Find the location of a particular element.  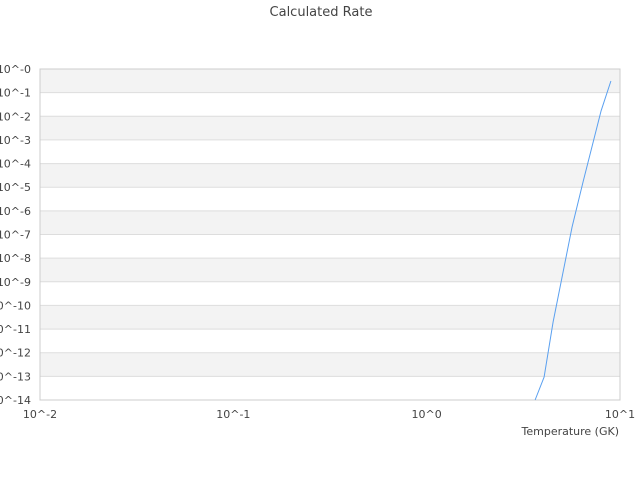

y-tick-label: 10^-10 is located at coordinates (15, 305).